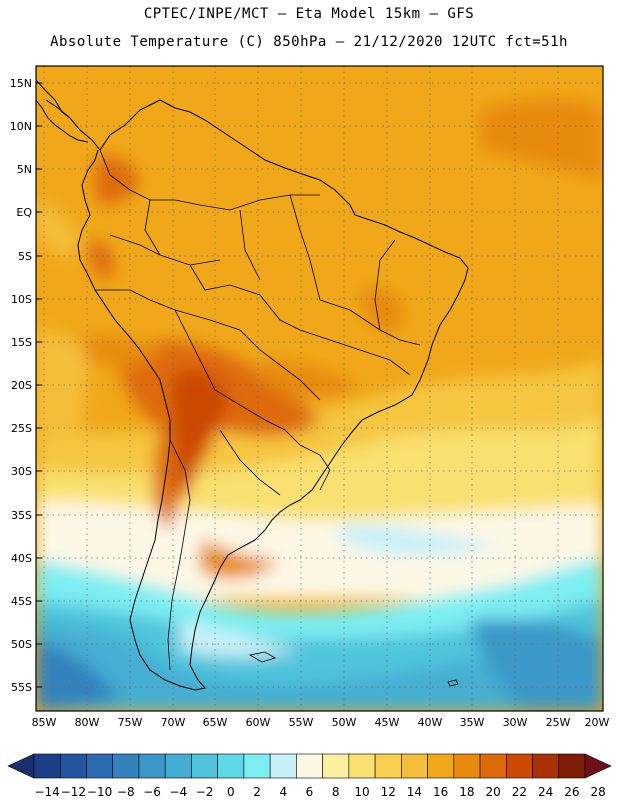 The width and height of the screenshot is (618, 800). Describe the element at coordinates (257, 792) in the screenshot. I see `colorbar-label: 2` at that location.